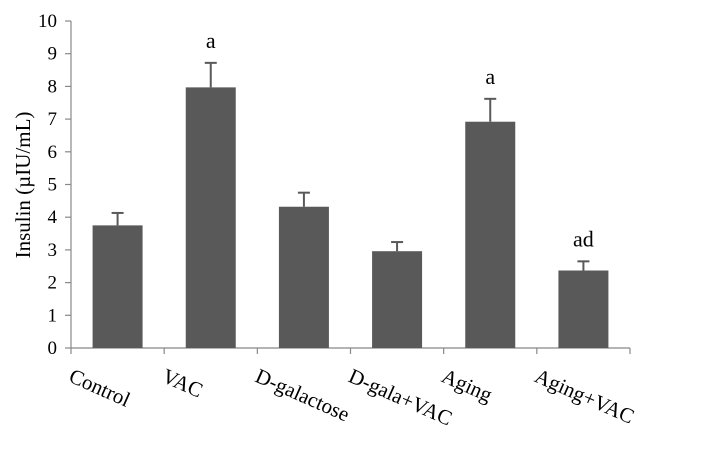  Describe the element at coordinates (53, 54) in the screenshot. I see `y-tick-label: 9` at that location.